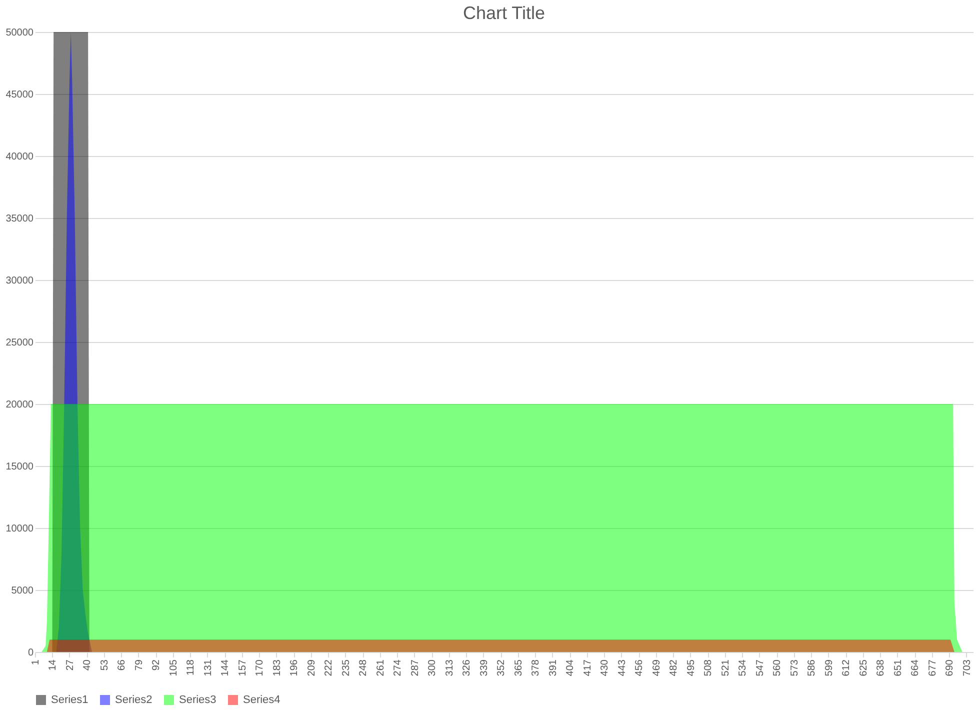 The height and width of the screenshot is (710, 978). What do you see at coordinates (122, 665) in the screenshot?
I see `x-tick-label: 66` at bounding box center [122, 665].